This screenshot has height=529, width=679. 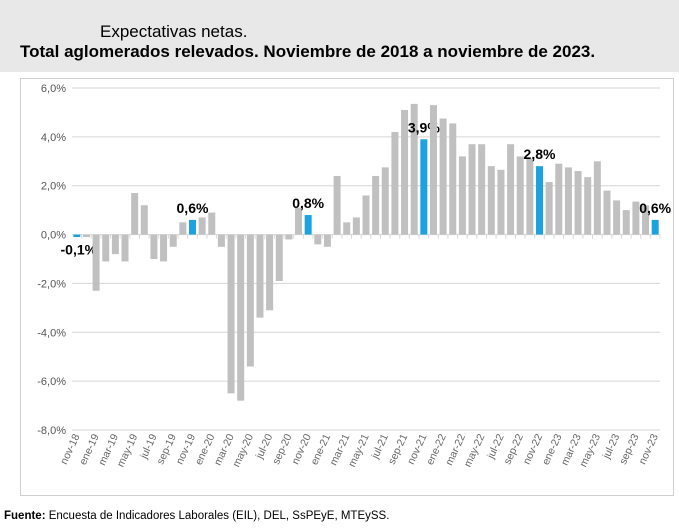 What do you see at coordinates (53, 236) in the screenshot?
I see `y-tick-label: 0,0%` at bounding box center [53, 236].